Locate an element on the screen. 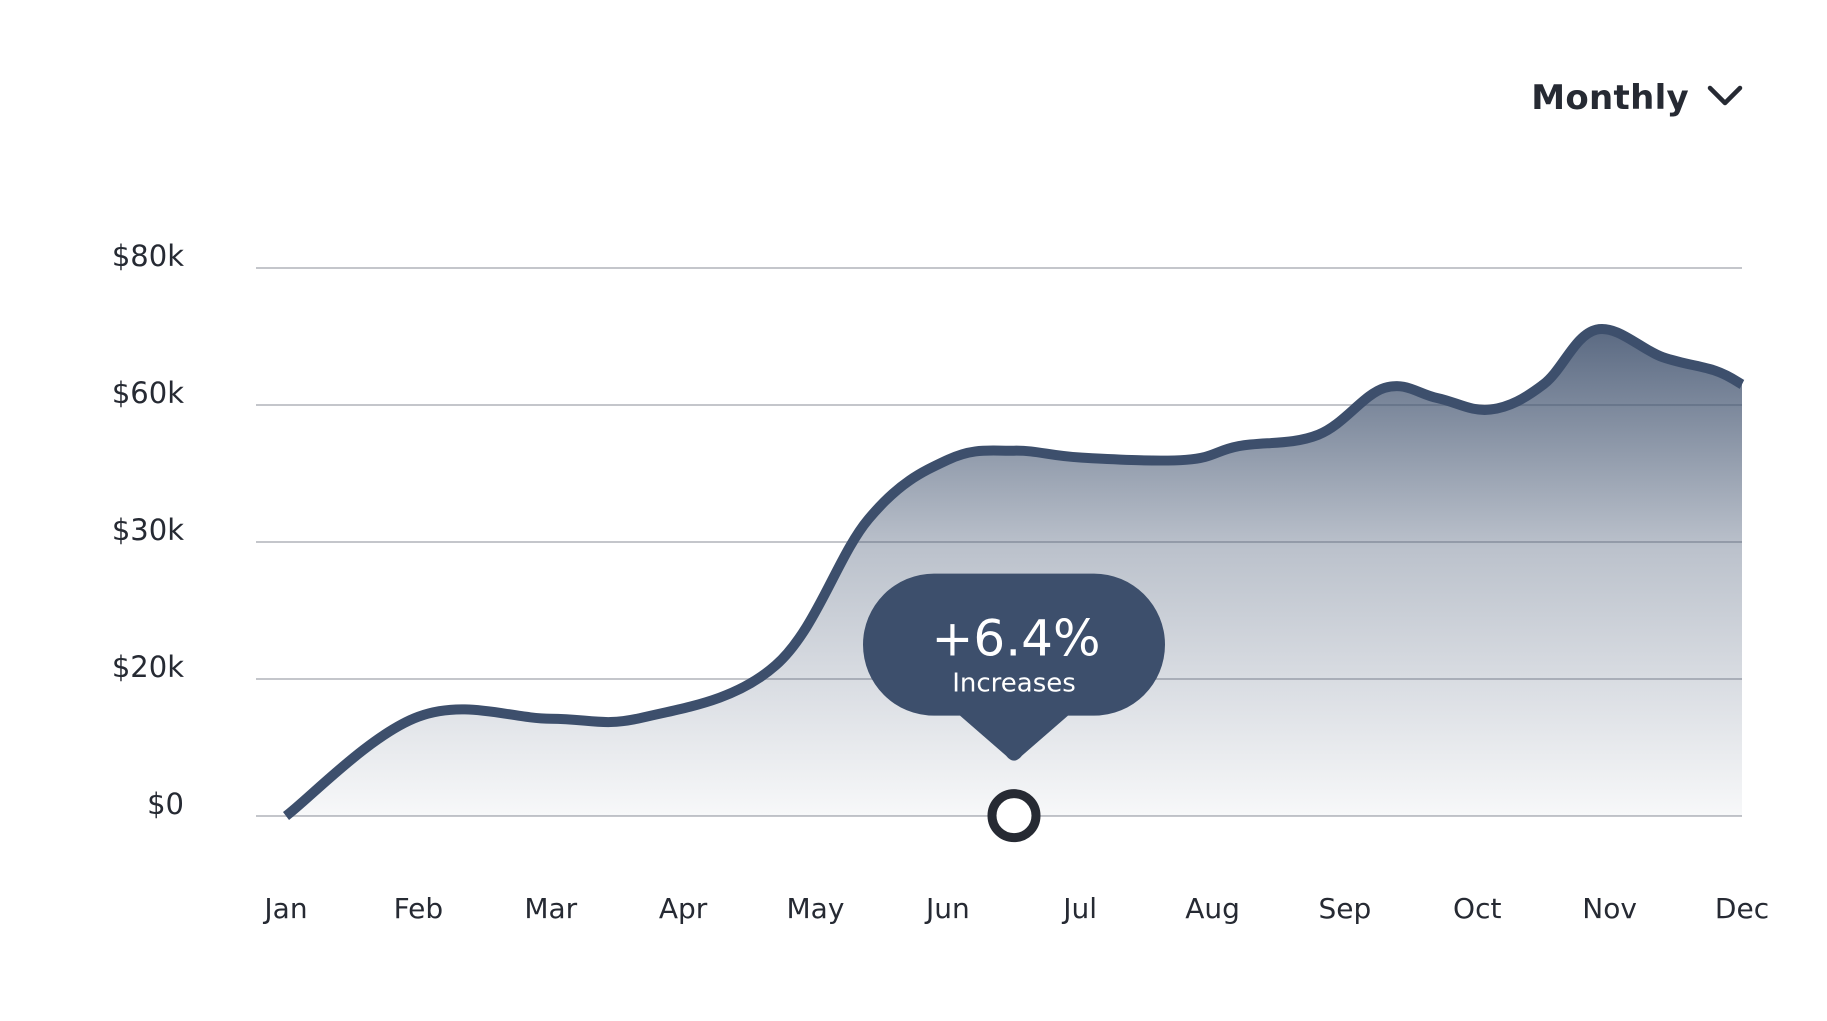 The image size is (1827, 1021). x-tick-label: Oct is located at coordinates (1477, 908).